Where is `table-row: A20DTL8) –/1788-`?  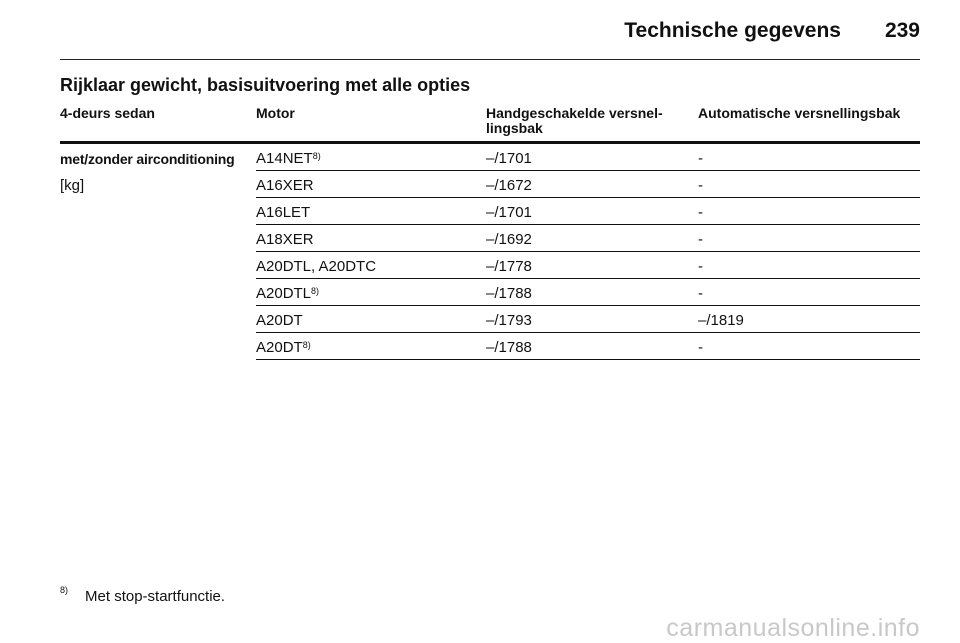
table-row: A20DTL8) –/1788- is located at coordinates (490, 292).